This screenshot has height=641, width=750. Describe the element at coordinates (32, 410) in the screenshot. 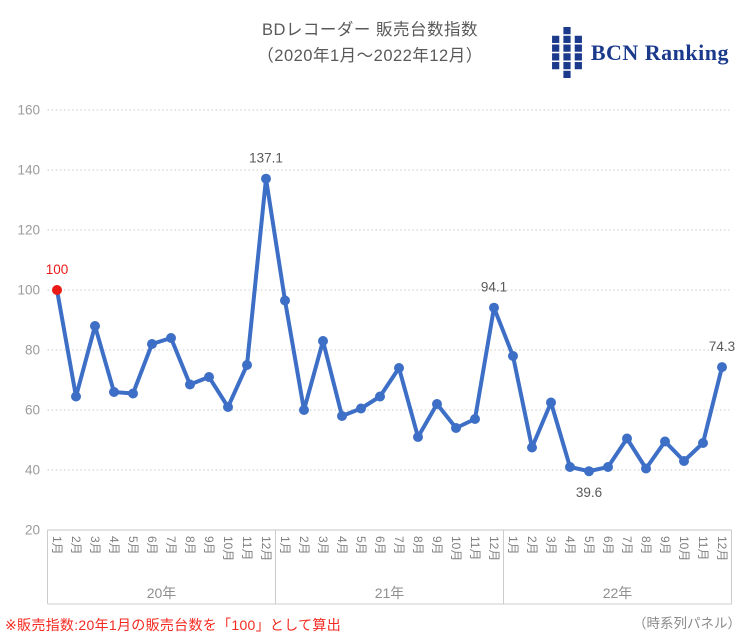

I see `y-axis-tick-label: 60` at that location.